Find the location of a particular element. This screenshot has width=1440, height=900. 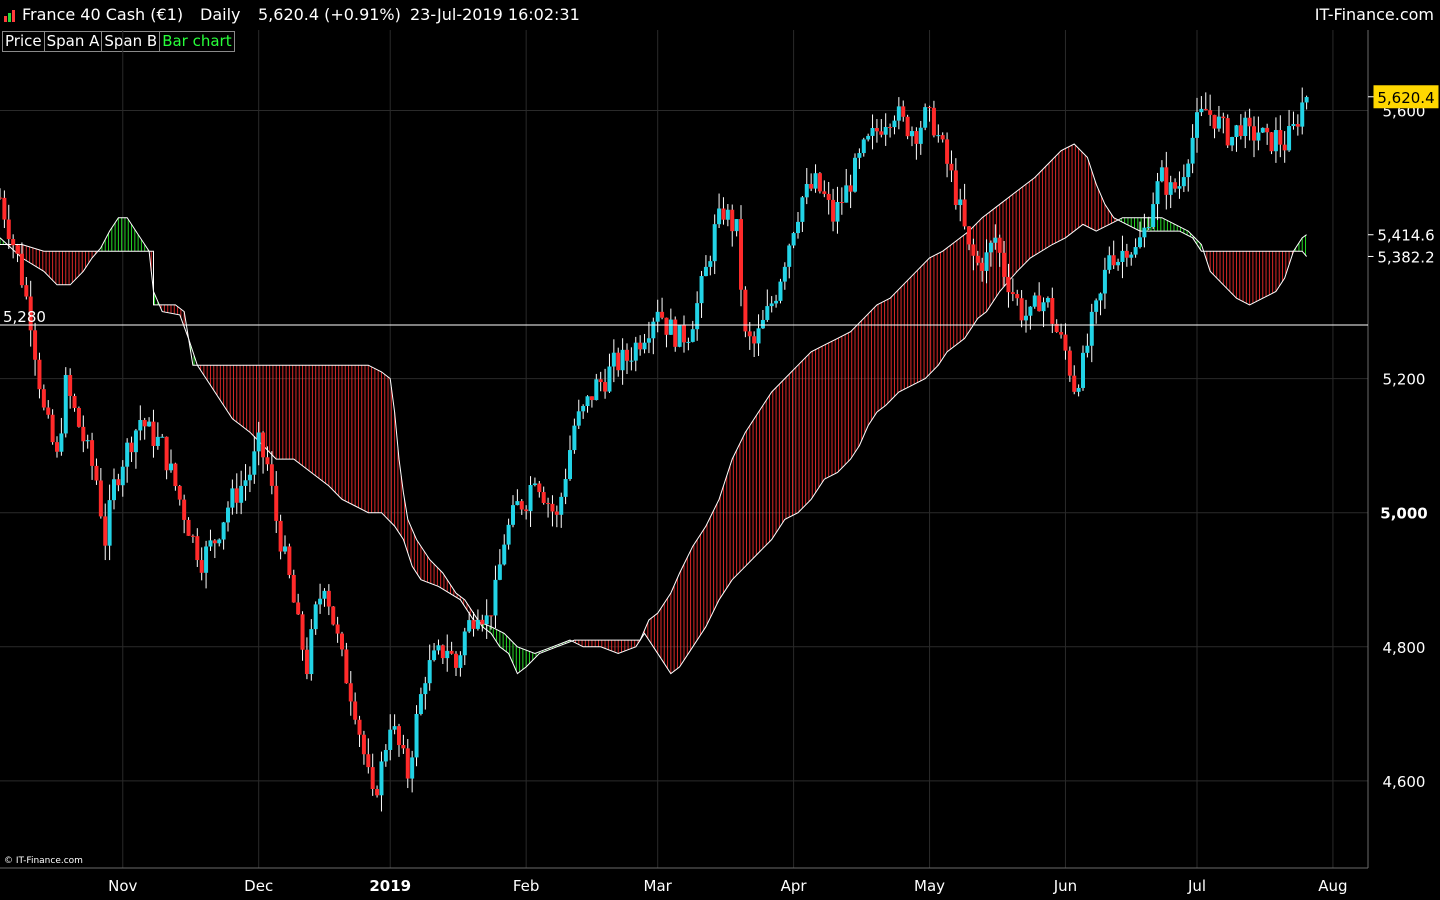

x-tick-label: Nov is located at coordinates (122, 886).